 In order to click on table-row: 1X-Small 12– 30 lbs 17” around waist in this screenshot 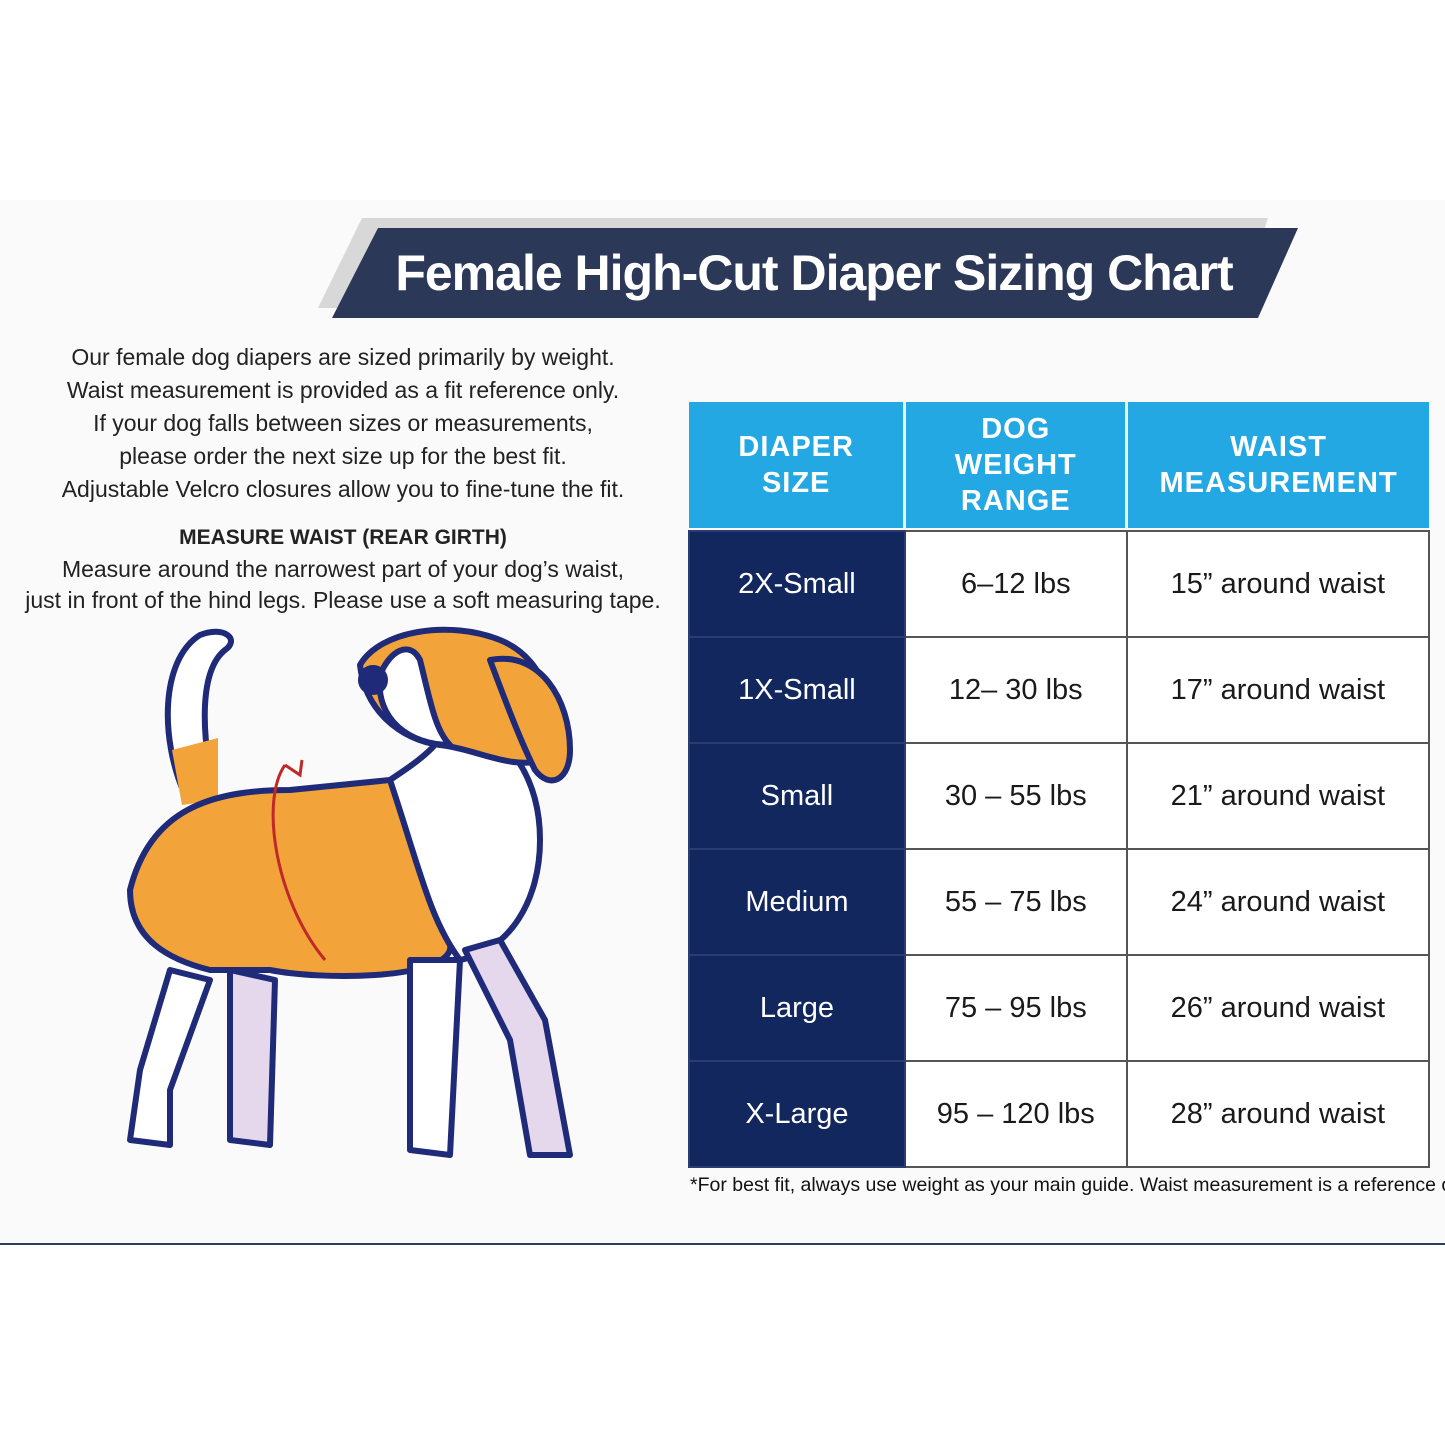, I will do `click(1059, 690)`.